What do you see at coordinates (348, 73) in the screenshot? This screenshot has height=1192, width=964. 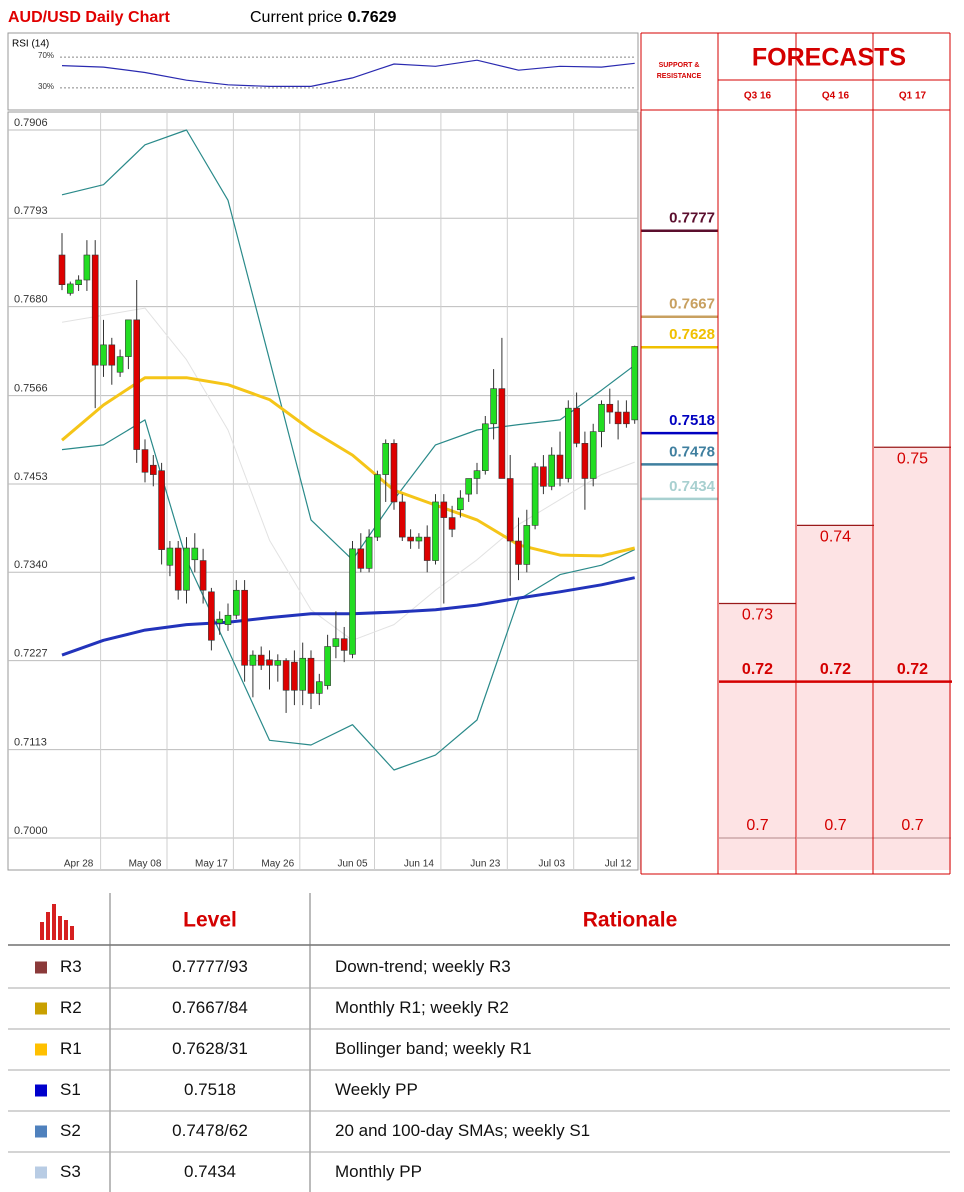 I see `rsi-line` at bounding box center [348, 73].